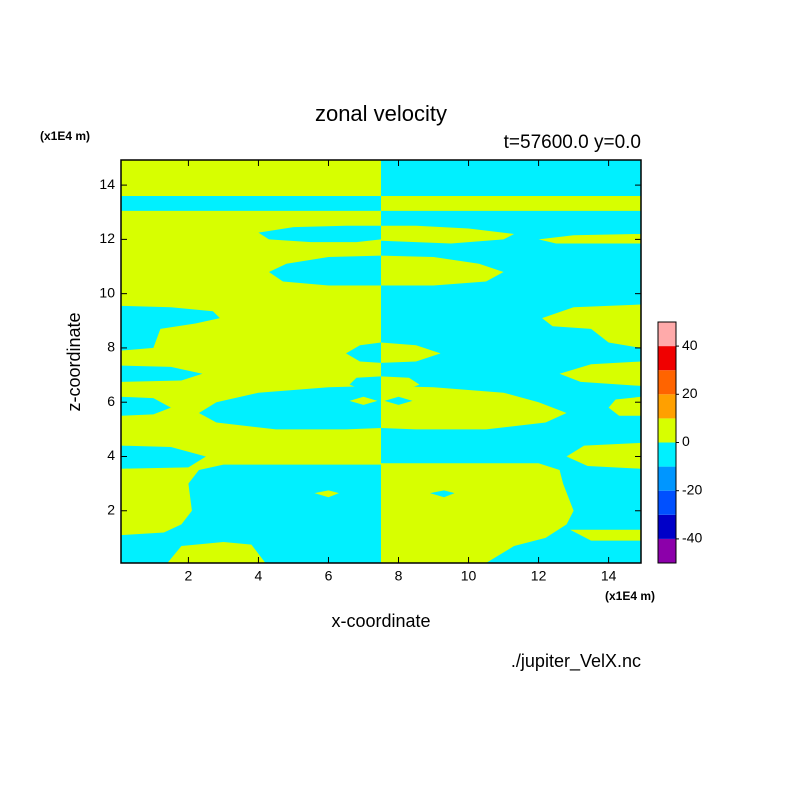 Image resolution: width=804 pixels, height=804 pixels. What do you see at coordinates (690, 393) in the screenshot?
I see `colorbar-tick-label: 20` at bounding box center [690, 393].